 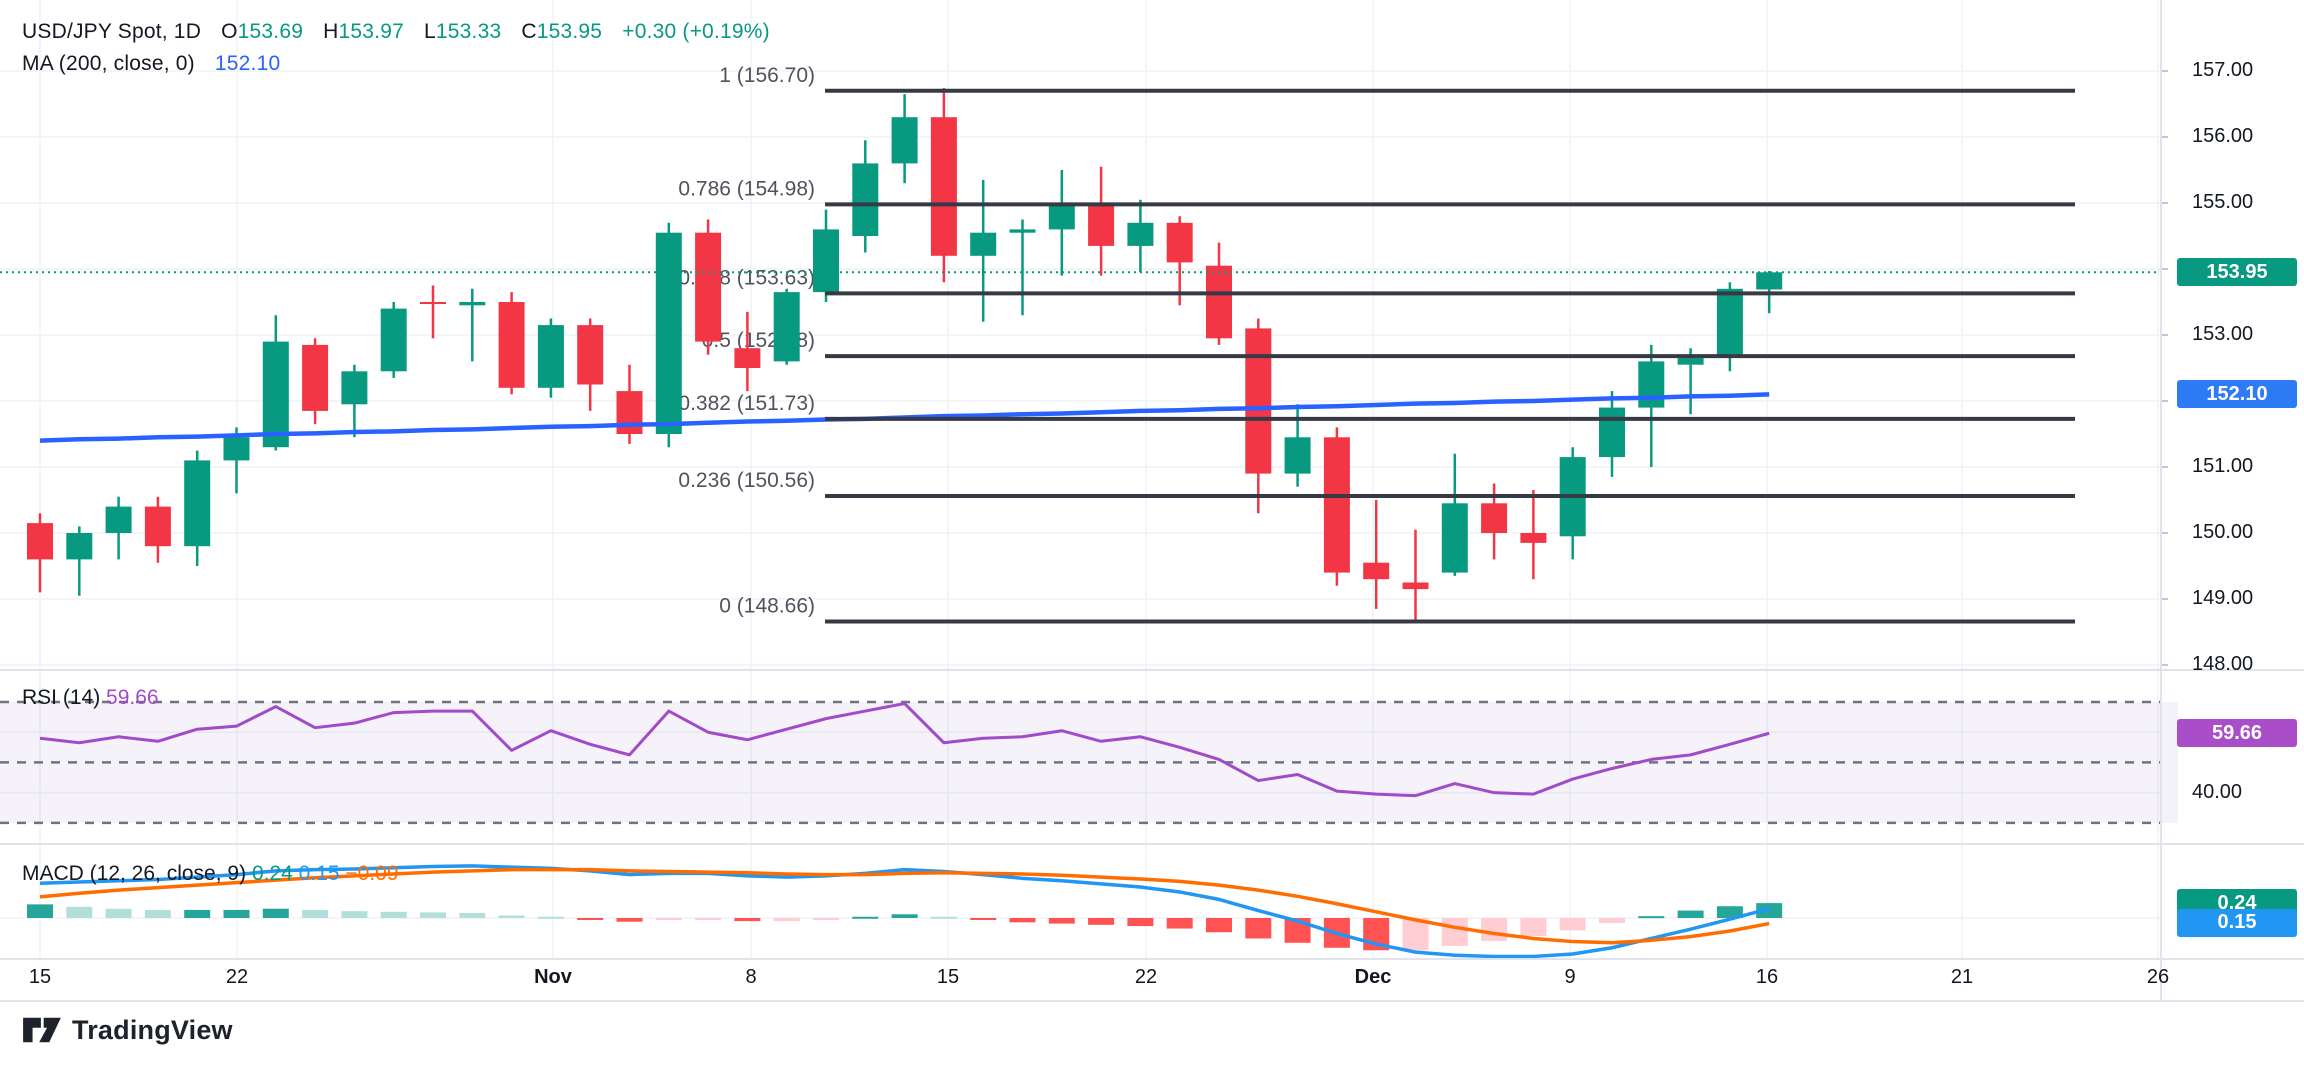 I want to click on ma-label: MA (200, close, 0), so click(x=108, y=63).